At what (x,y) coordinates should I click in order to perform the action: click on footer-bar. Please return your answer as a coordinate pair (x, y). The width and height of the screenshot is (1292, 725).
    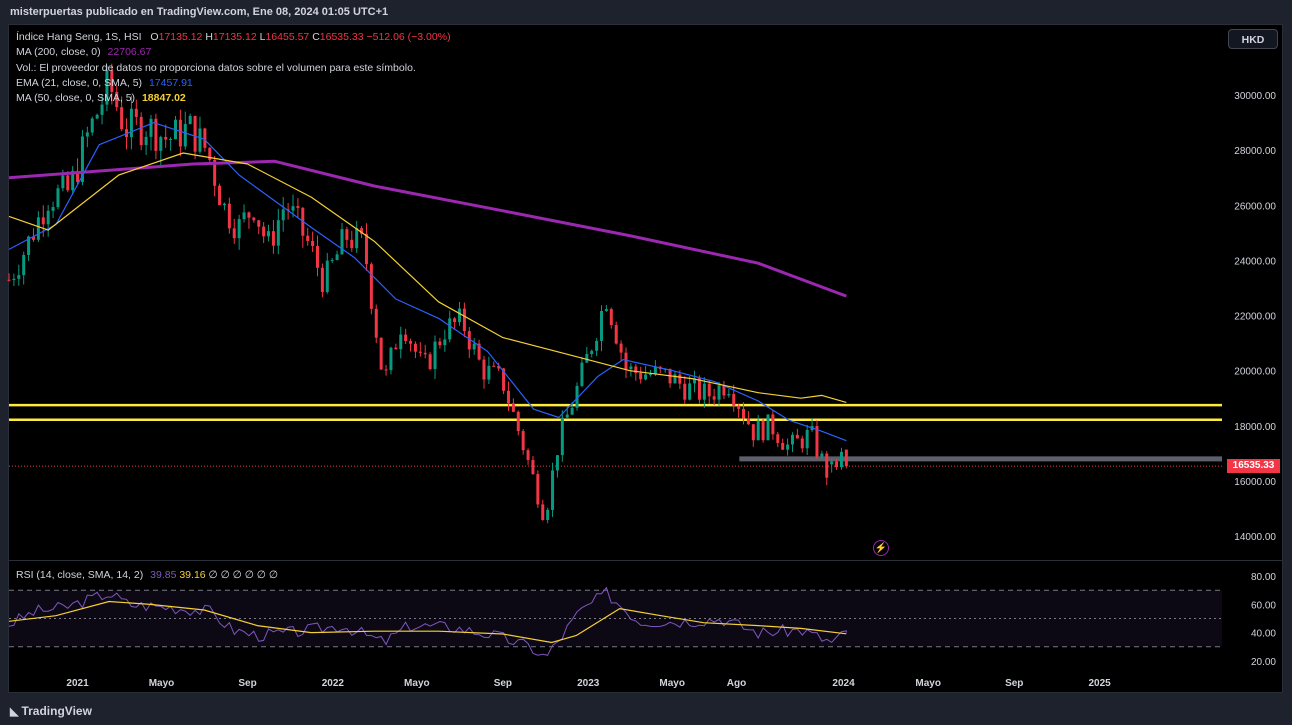
    Looking at the image, I should click on (646, 710).